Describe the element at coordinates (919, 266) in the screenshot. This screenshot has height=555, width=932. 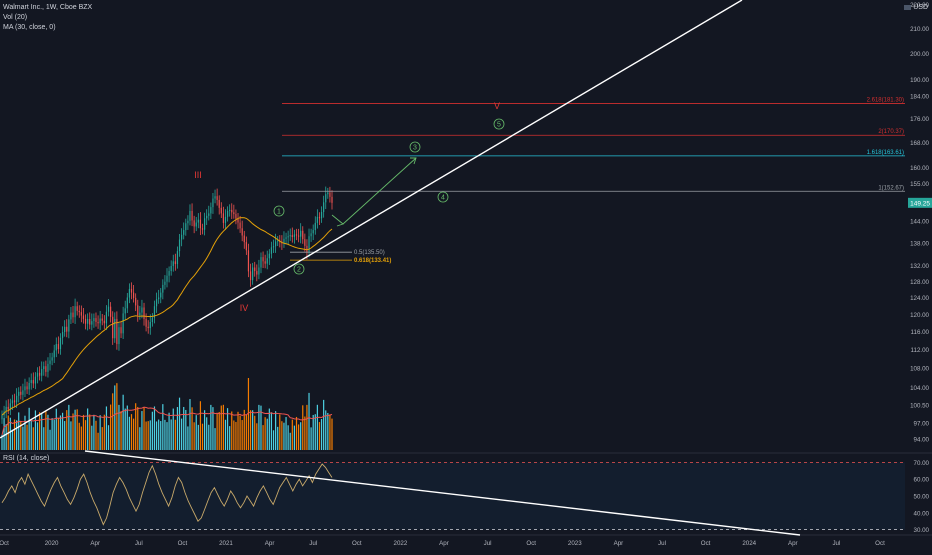
I see `price-tick-10: 132.00` at that location.